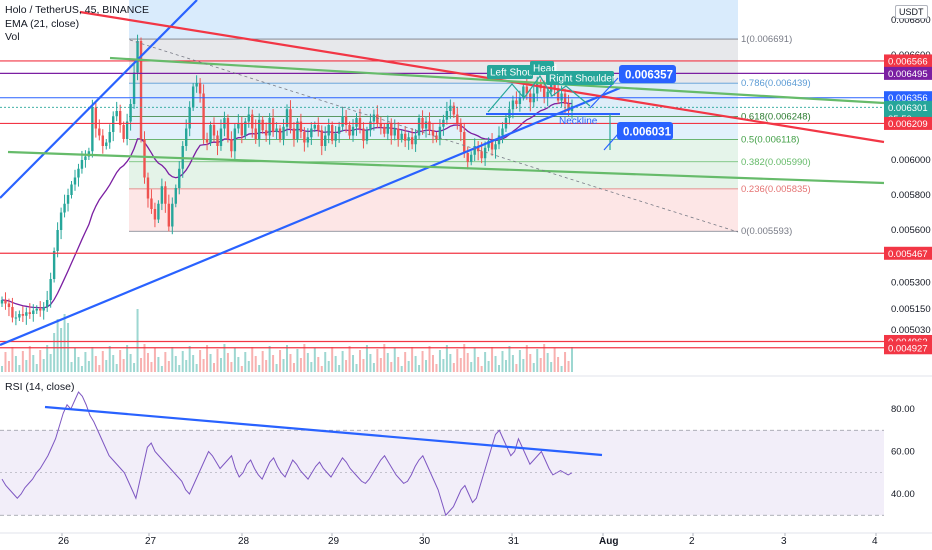  What do you see at coordinates (911, 230) in the screenshot?
I see `price-tick-label: 0.005600` at bounding box center [911, 230].